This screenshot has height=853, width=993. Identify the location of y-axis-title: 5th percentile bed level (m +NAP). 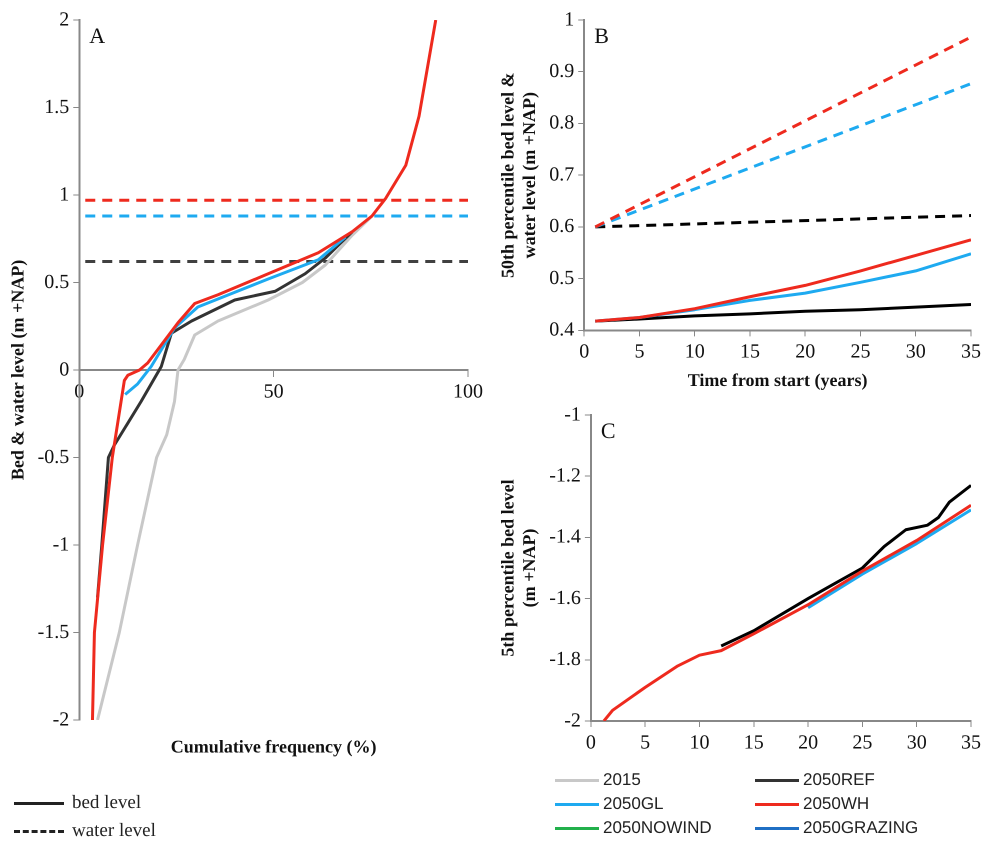
(518, 568).